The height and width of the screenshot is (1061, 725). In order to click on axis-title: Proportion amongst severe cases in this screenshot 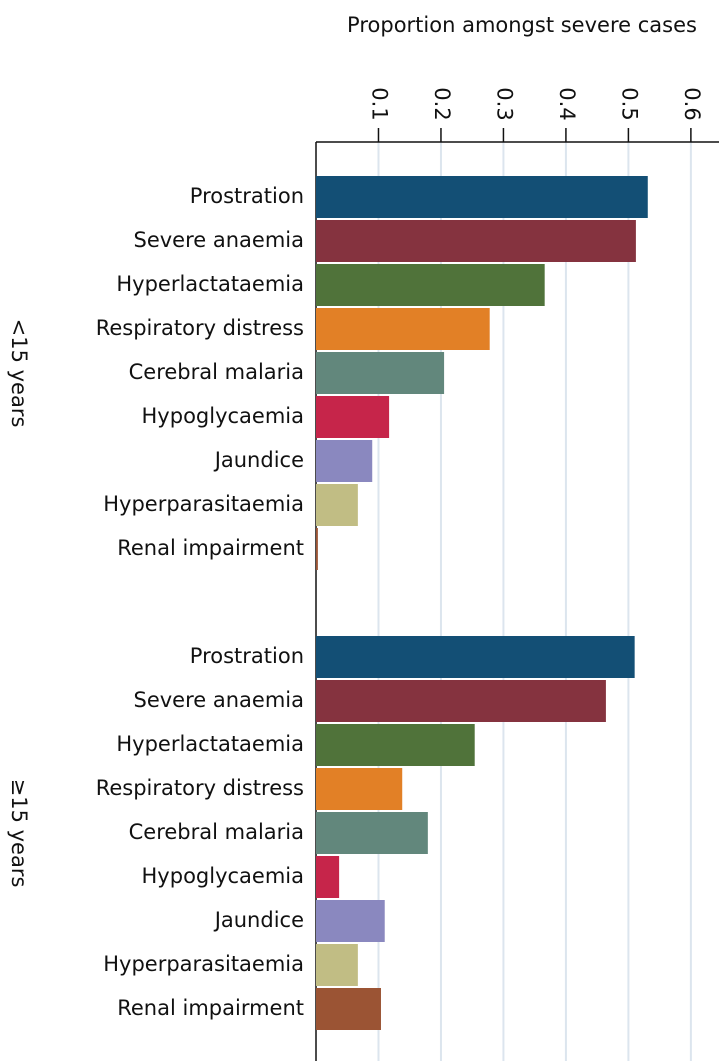, I will do `click(522, 25)`.